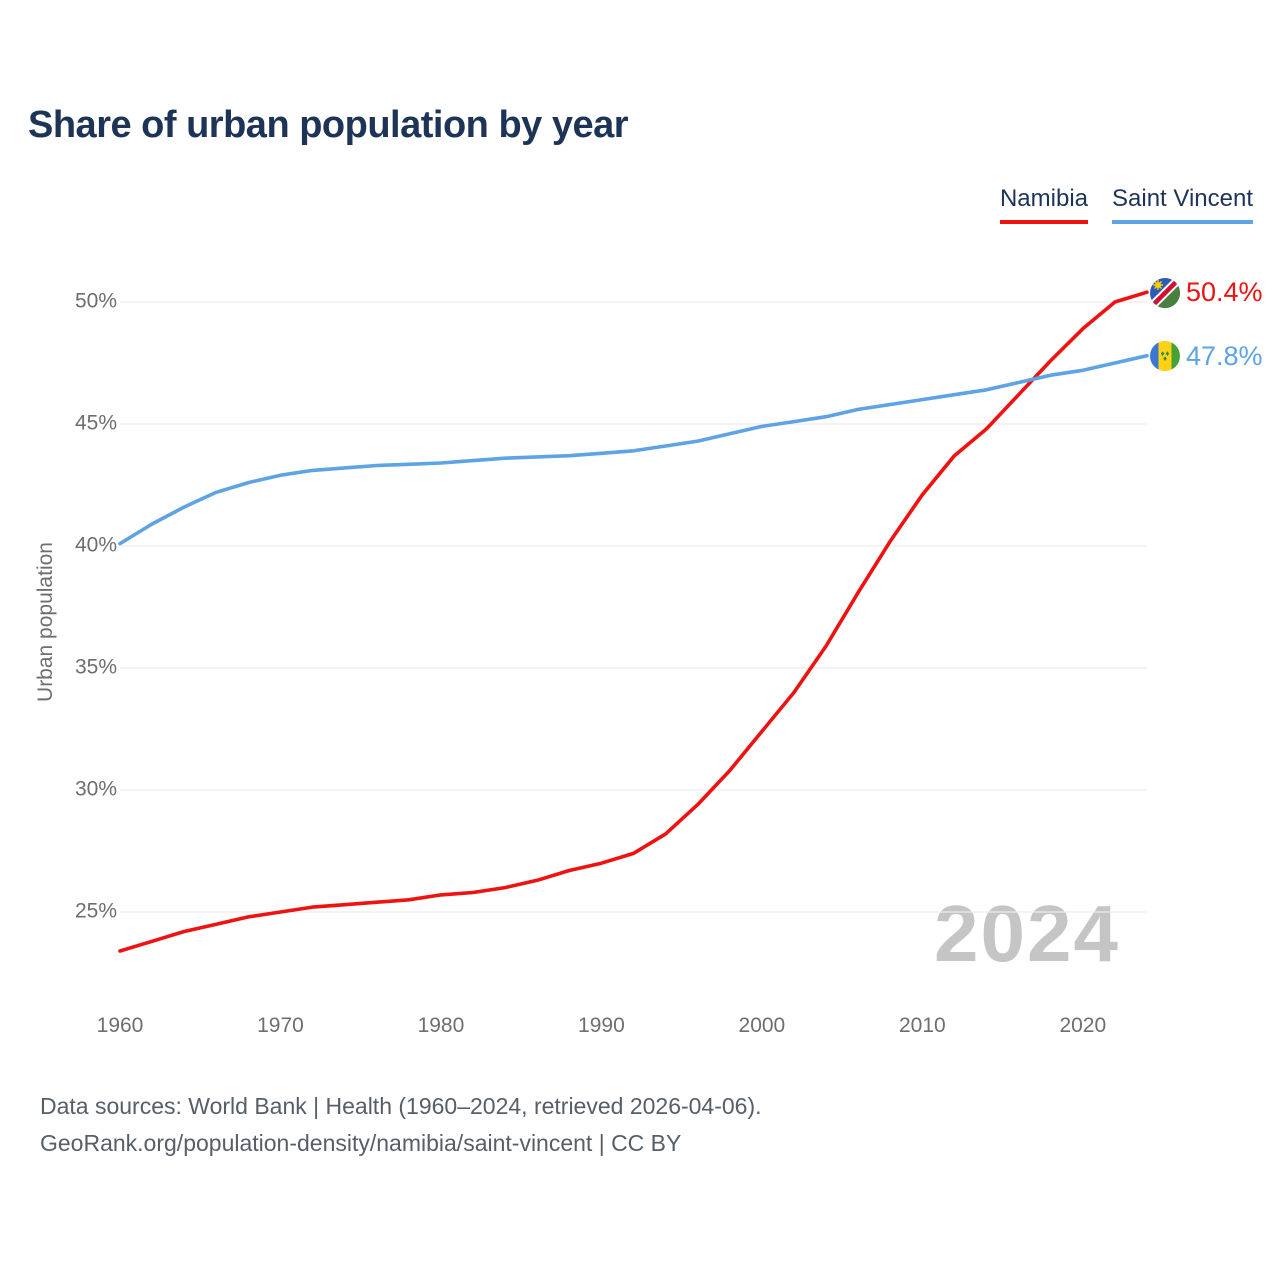  I want to click on end-value-namibia: 50.4%, so click(1224, 292).